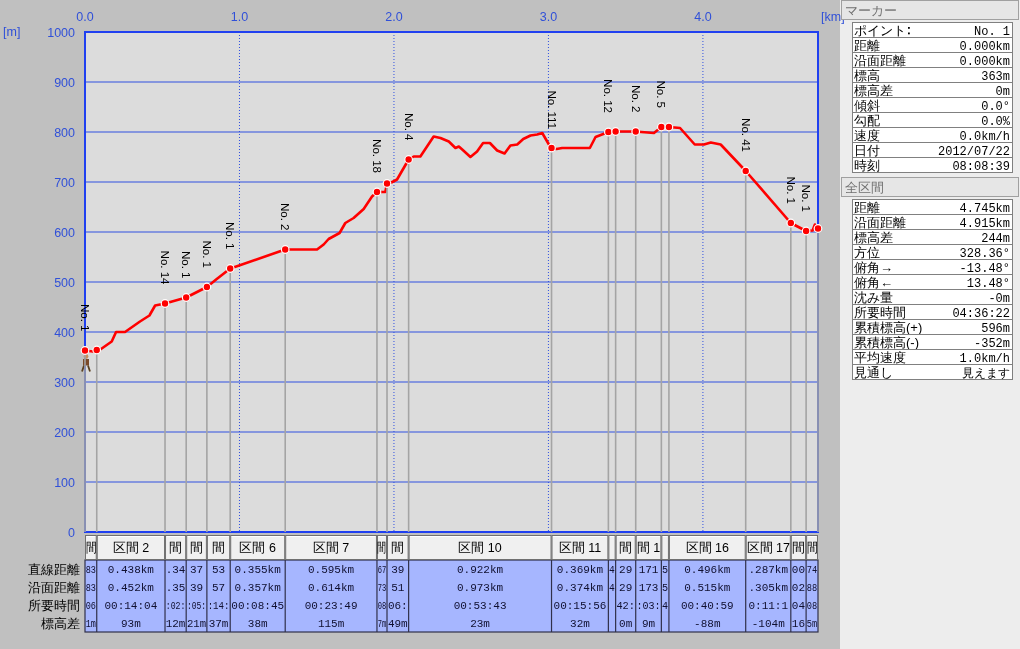 The height and width of the screenshot is (649, 1020). What do you see at coordinates (376, 156) in the screenshot?
I see `annotation: No. 18` at bounding box center [376, 156].